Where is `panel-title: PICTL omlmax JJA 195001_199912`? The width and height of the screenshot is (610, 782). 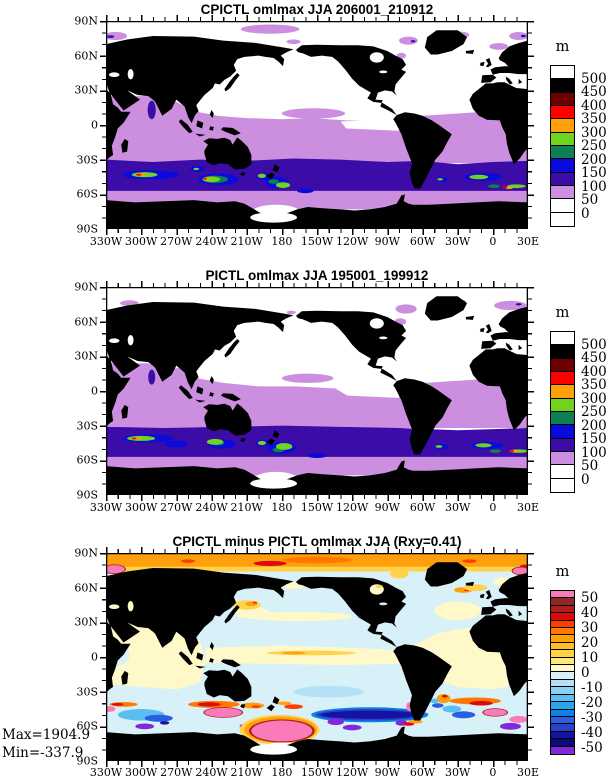
panel-title: PICTL omlmax JJA 195001_199912 is located at coordinates (317, 275).